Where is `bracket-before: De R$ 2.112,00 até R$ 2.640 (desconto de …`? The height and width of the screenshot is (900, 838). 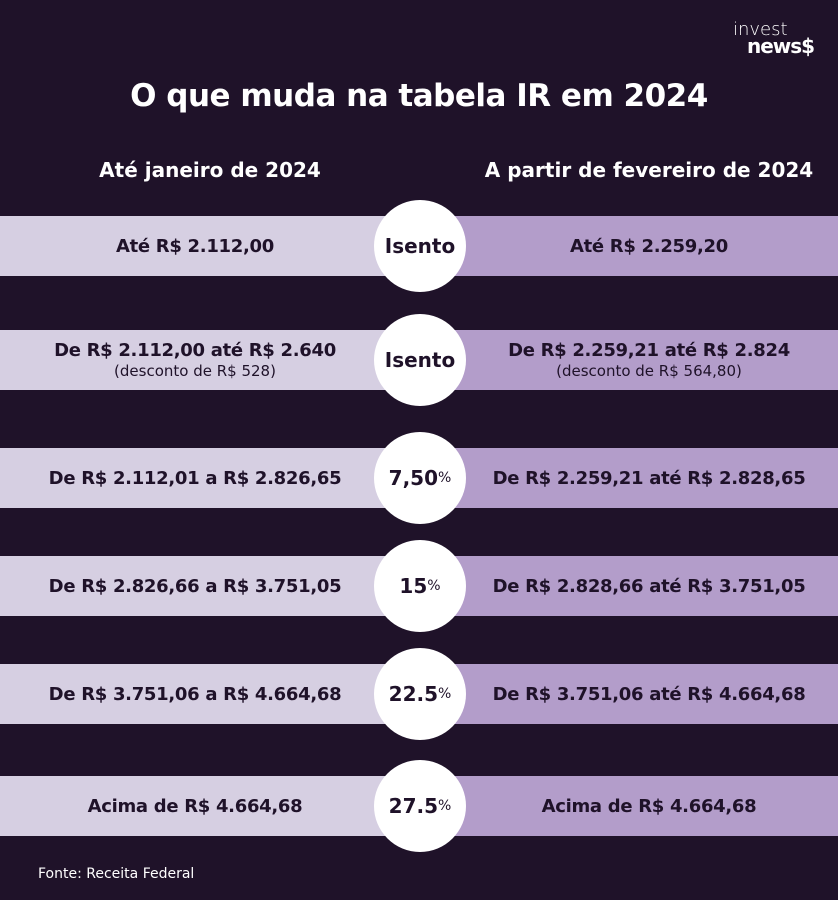
bracket-before: De R$ 2.112,00 até R$ 2.640 (desconto de … is located at coordinates (210, 360).